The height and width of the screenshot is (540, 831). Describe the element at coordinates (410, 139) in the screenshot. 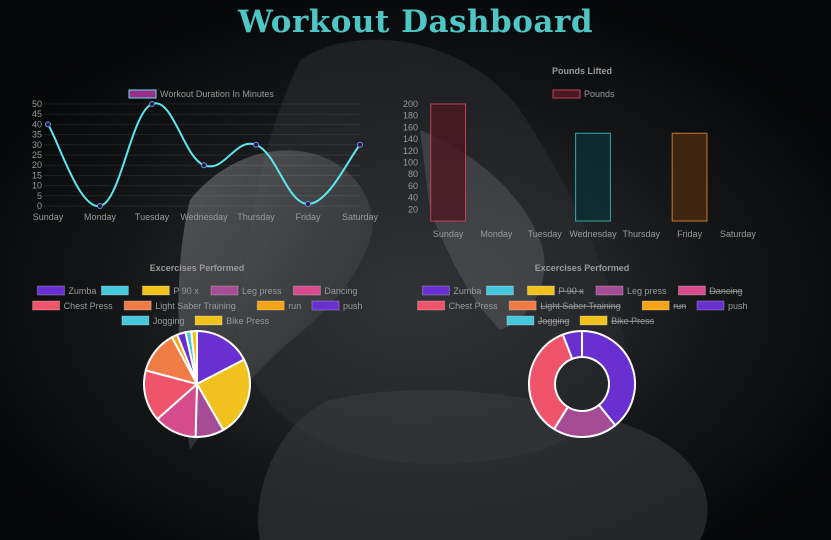

I see `y-tick-label: 140` at that location.